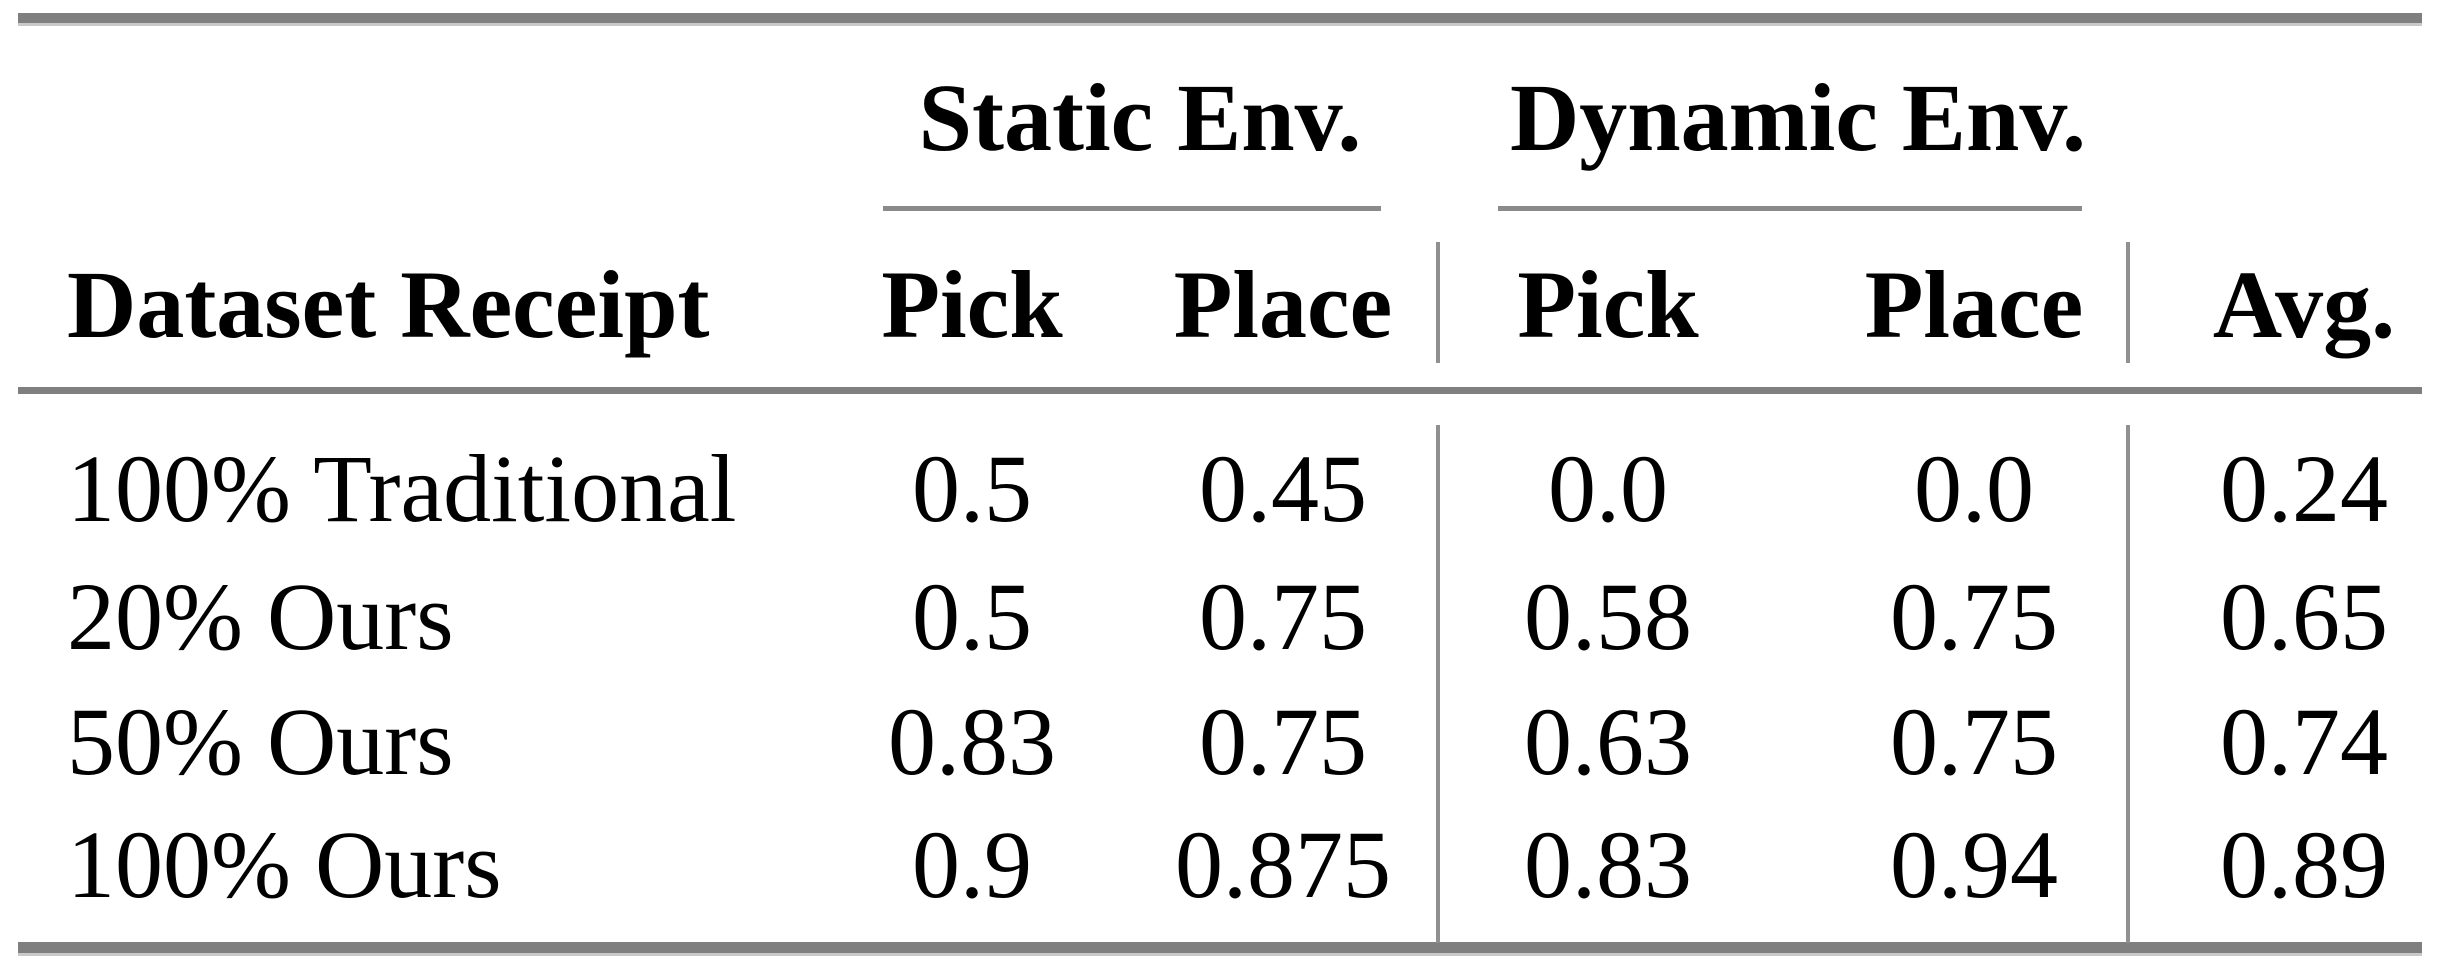 The image size is (2440, 966). I want to click on dynamic-env-cmidrule, so click(1790, 208).